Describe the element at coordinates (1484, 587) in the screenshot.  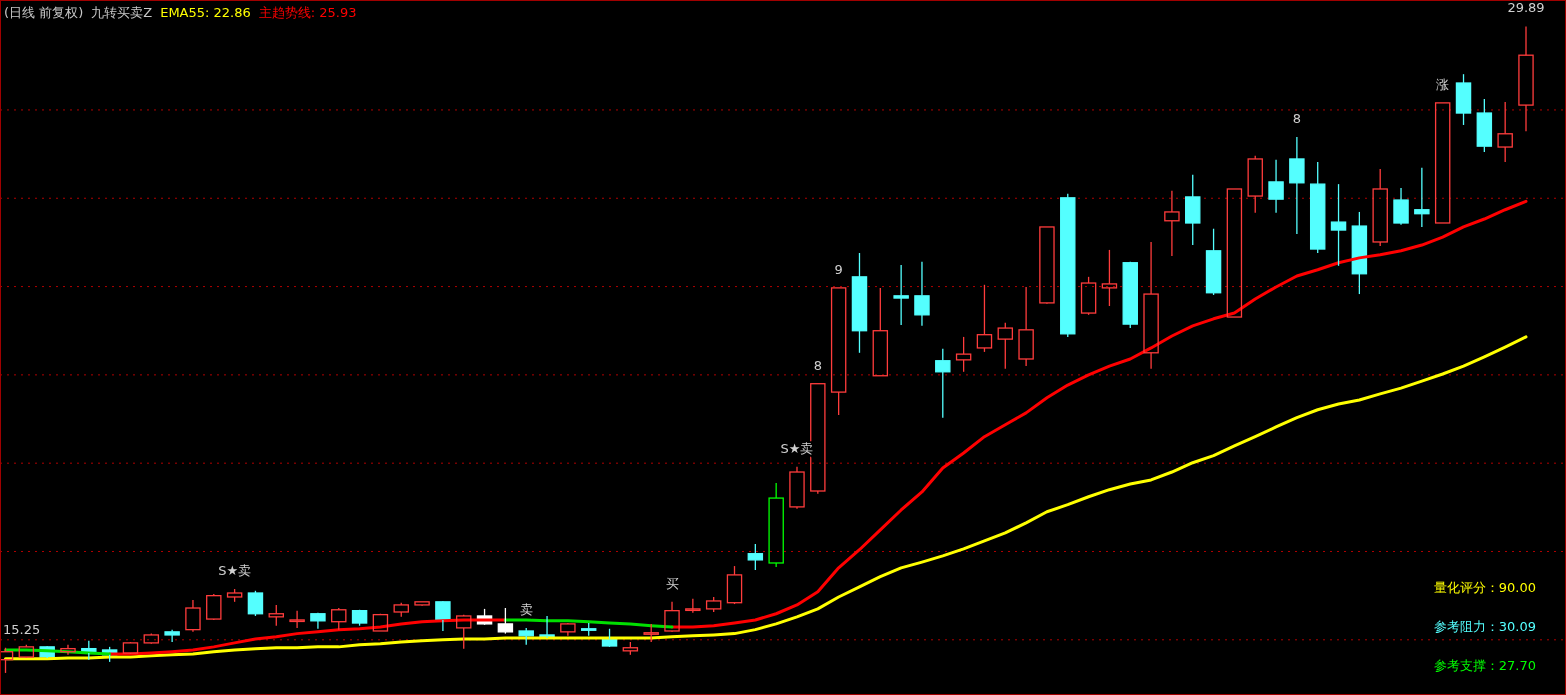
I see `annotation: 量化评分：90.00` at that location.